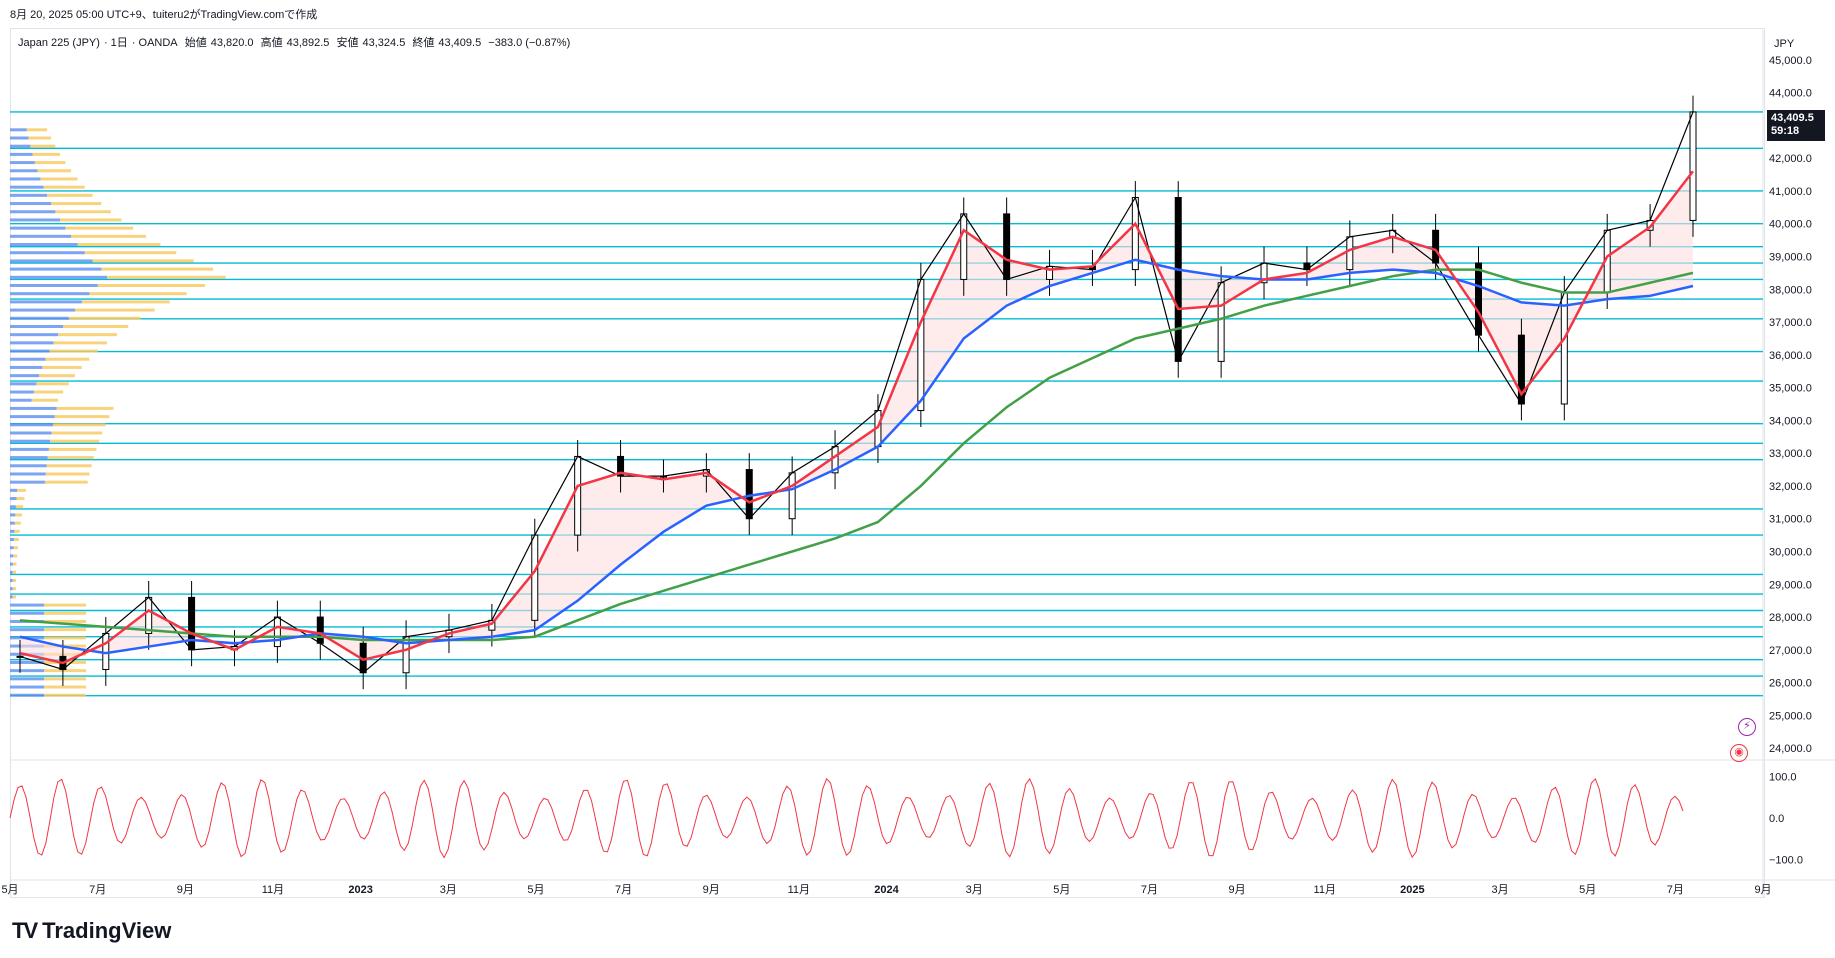 The width and height of the screenshot is (1835, 958). Describe the element at coordinates (886, 890) in the screenshot. I see `x-tick-label: 2024` at that location.